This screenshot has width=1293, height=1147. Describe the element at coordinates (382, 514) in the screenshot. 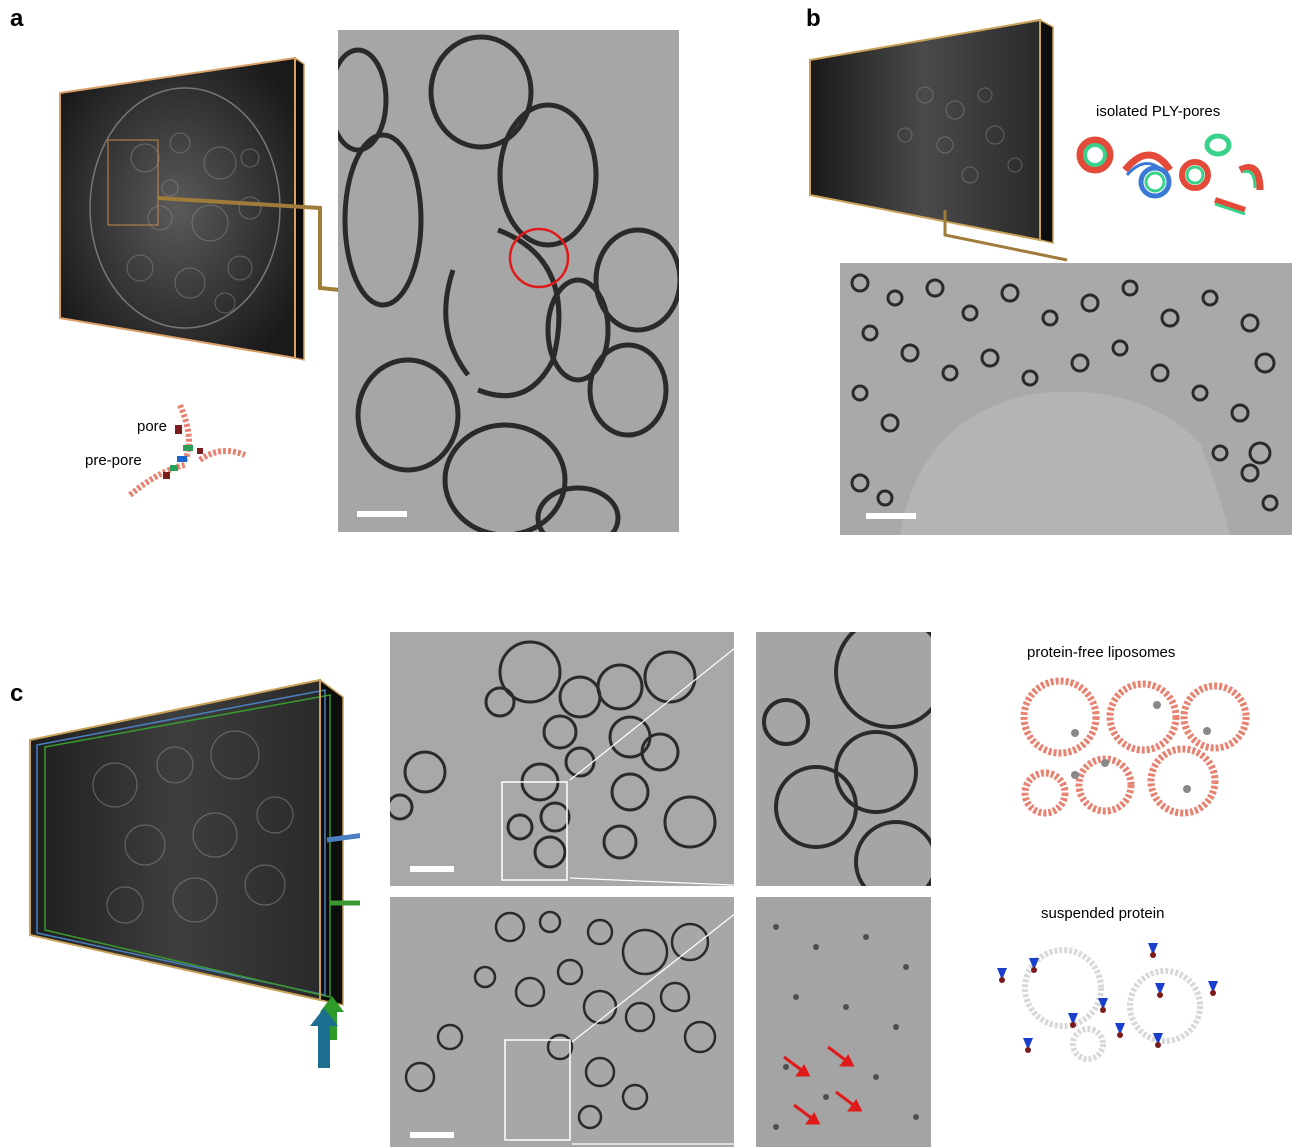

I see `scale-bar-a` at that location.